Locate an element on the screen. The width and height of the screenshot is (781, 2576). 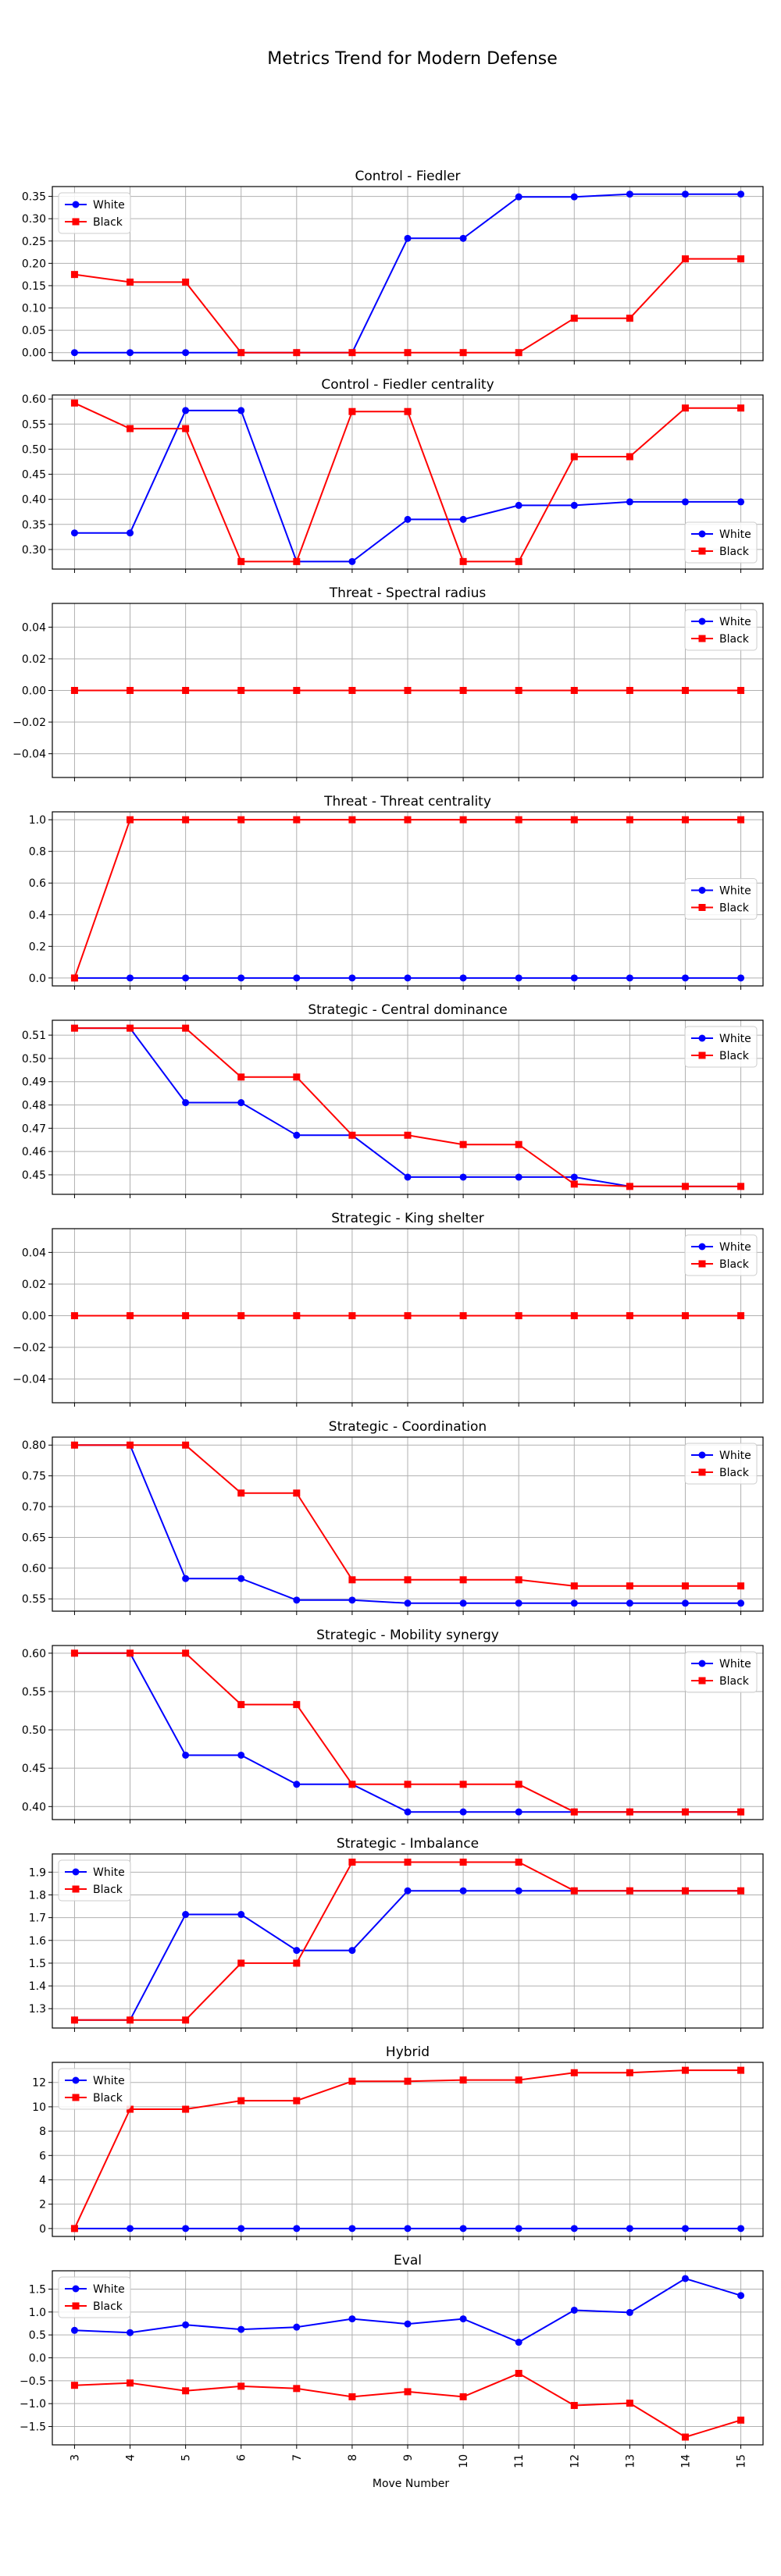
x-tick-label: 7 is located at coordinates (297, 2457).